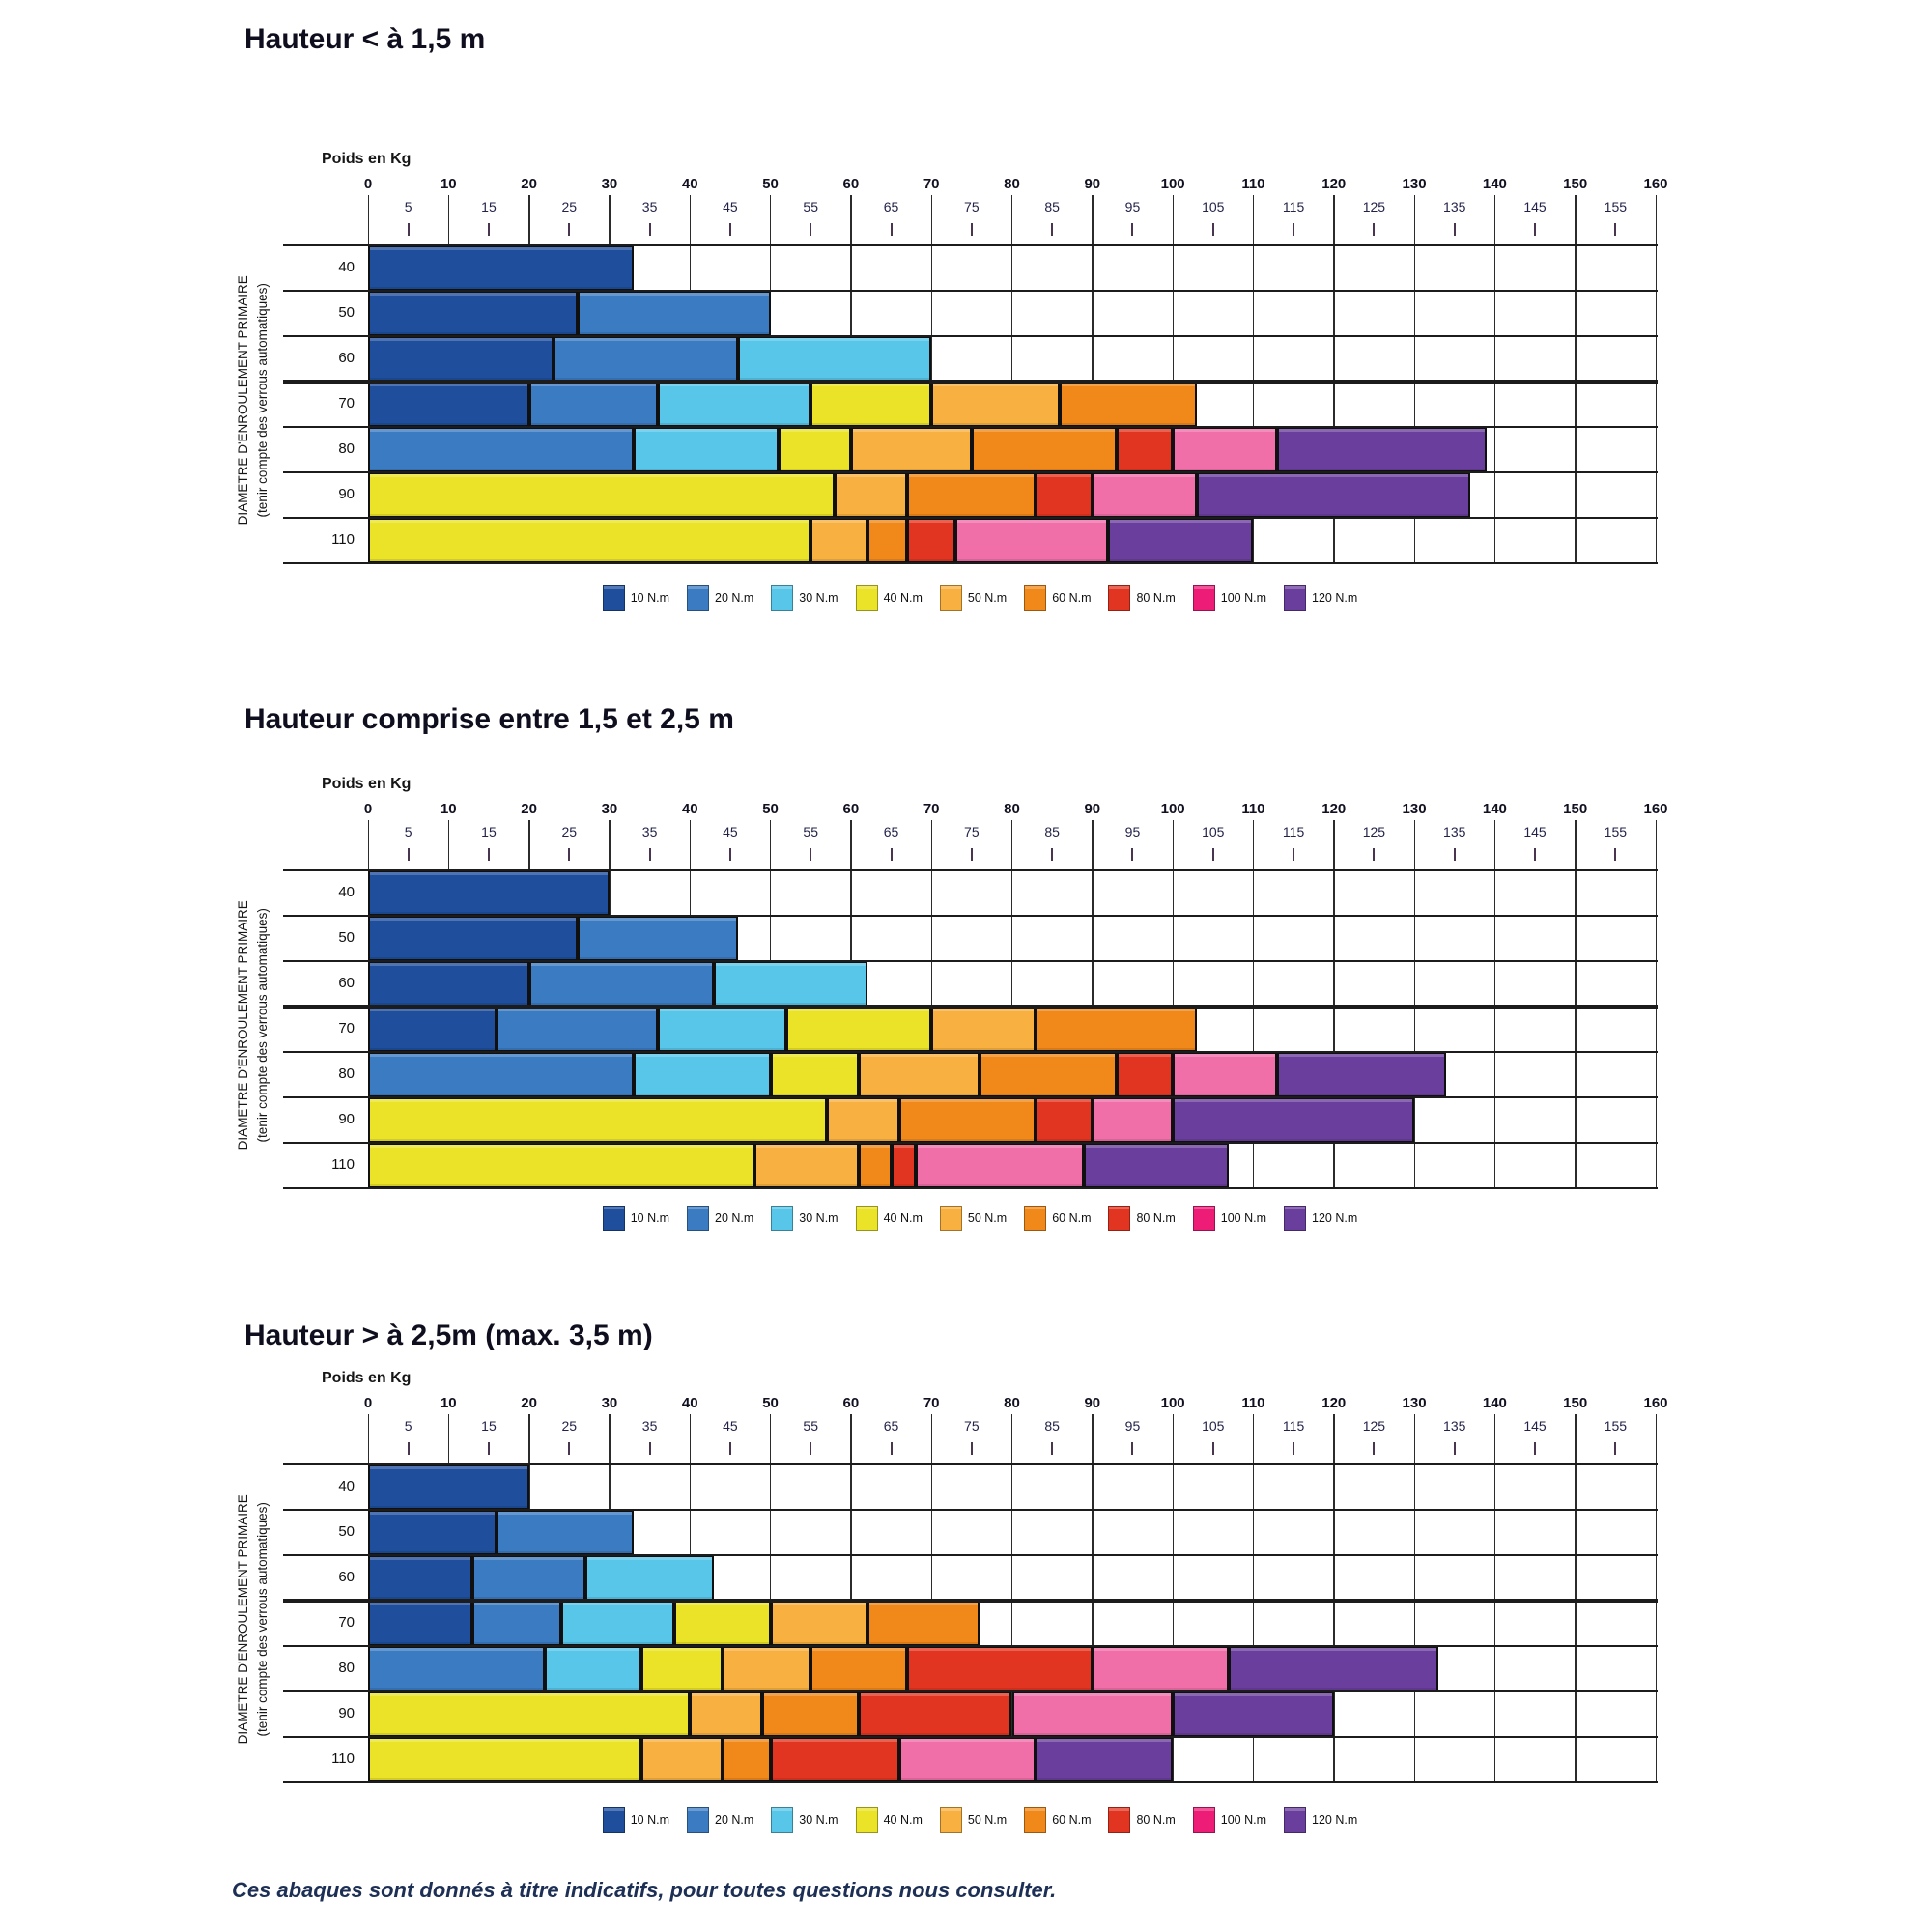 This screenshot has height=1932, width=1932. Describe the element at coordinates (1655, 1403) in the screenshot. I see `x-major-label: 160` at that location.